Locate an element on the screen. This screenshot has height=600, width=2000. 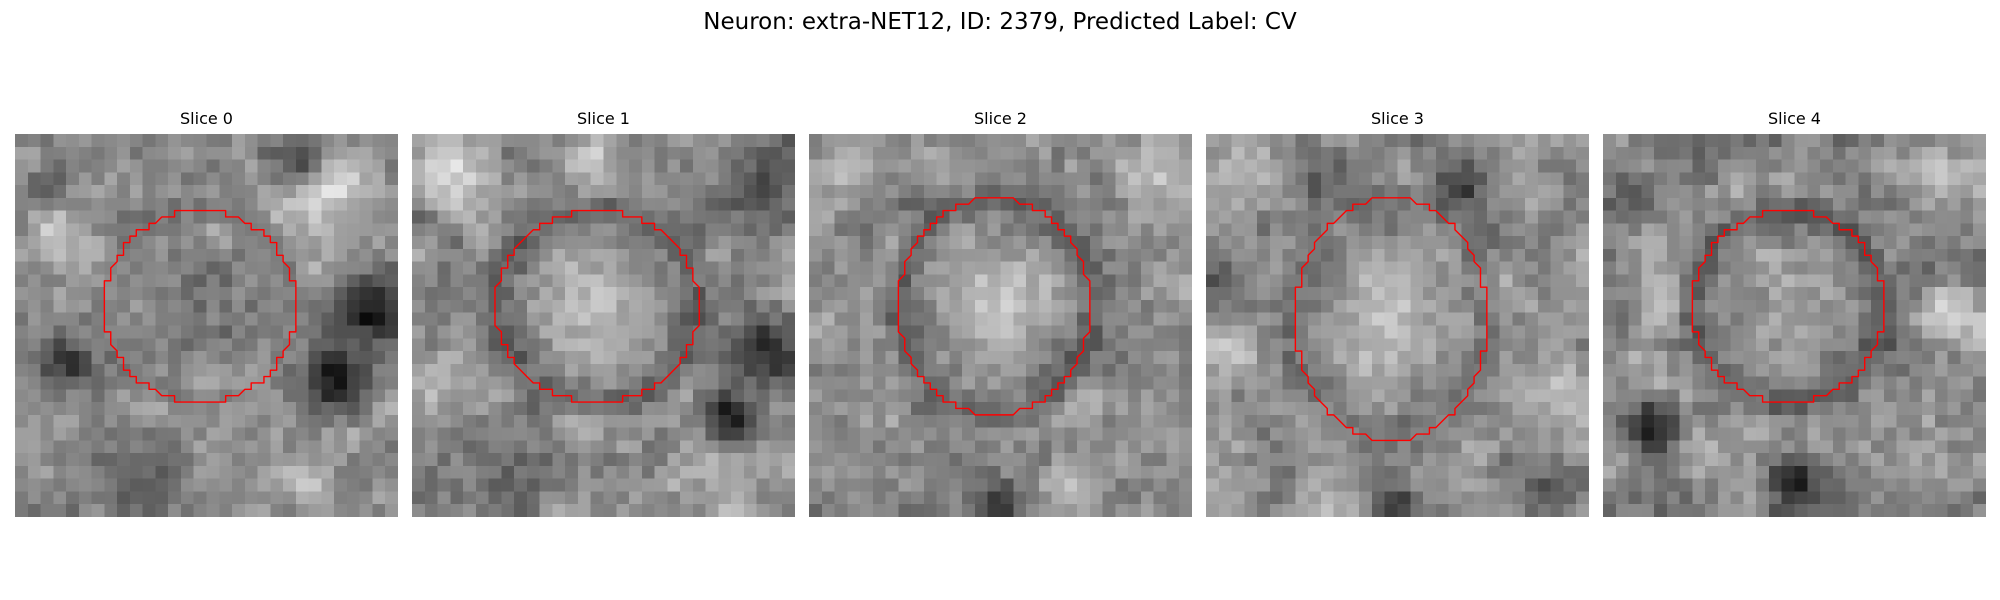
slice-title-4: Slice 4 is located at coordinates (1794, 118).